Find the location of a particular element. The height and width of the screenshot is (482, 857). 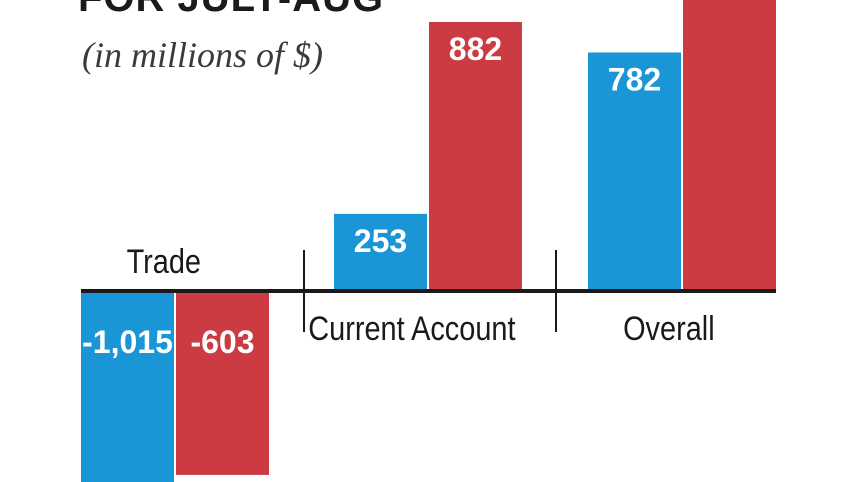

bar-overall-s2 is located at coordinates (729, 145).